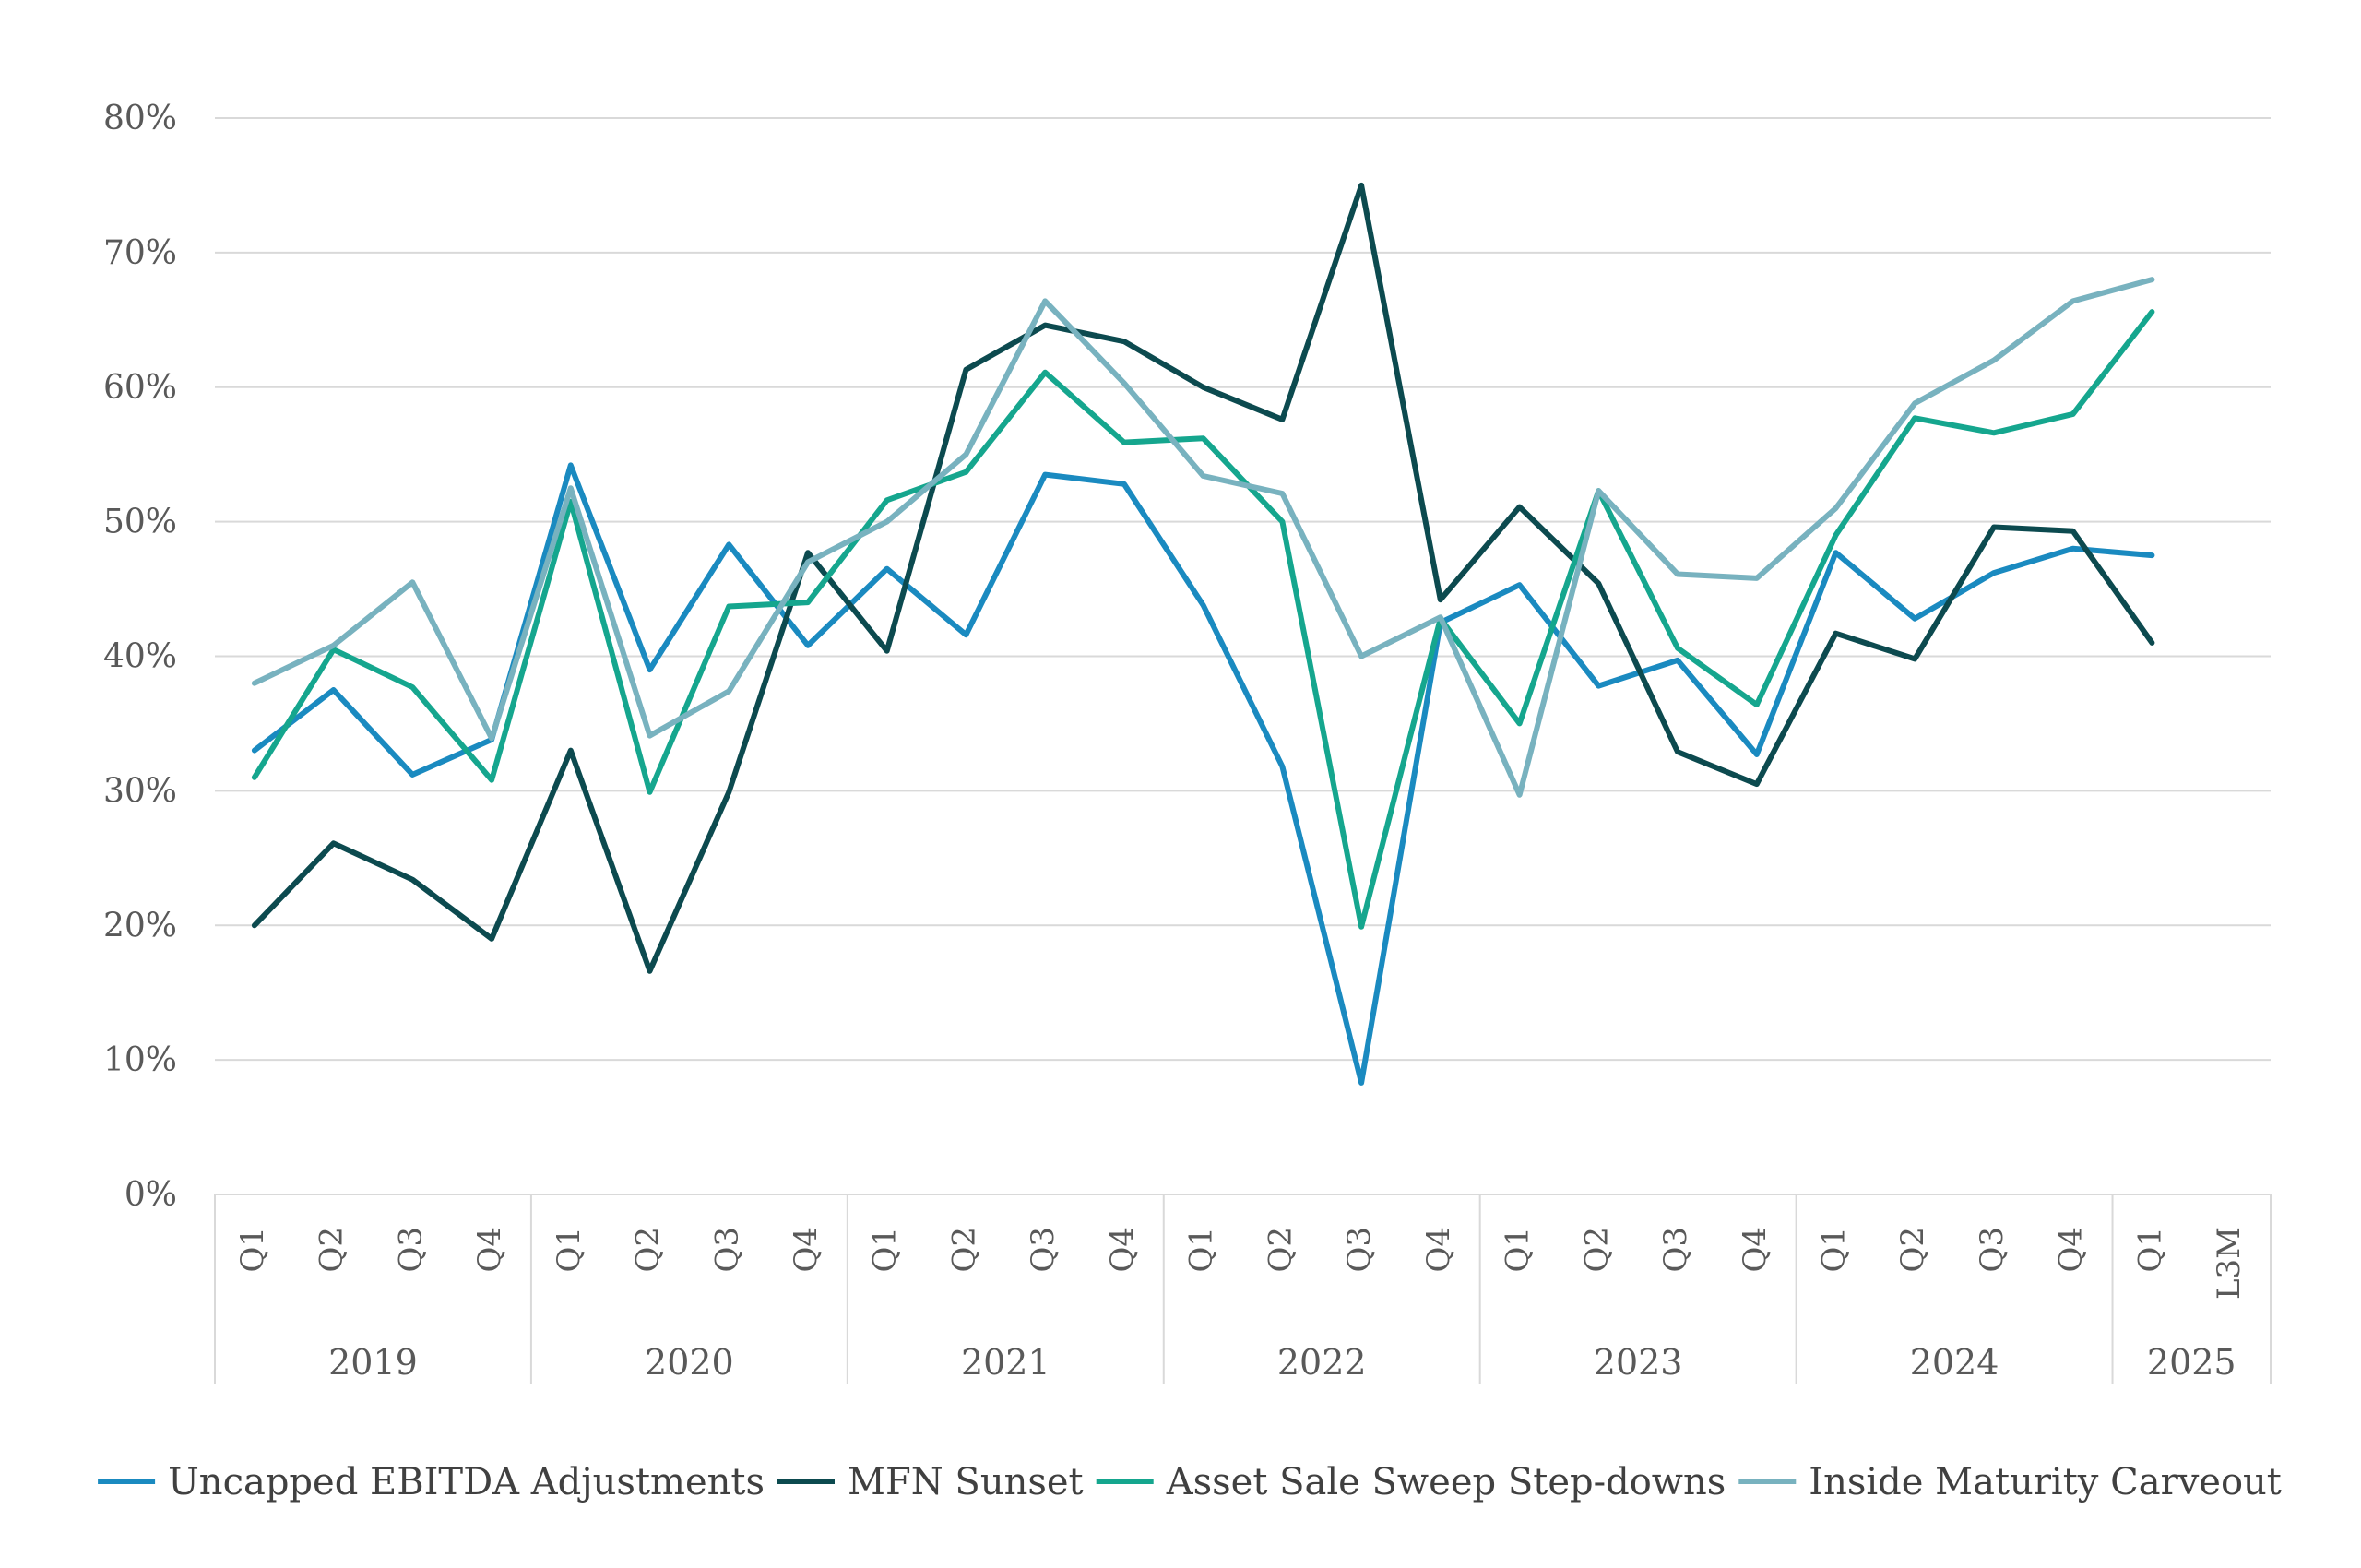 This screenshot has width=2361, height=1568. What do you see at coordinates (140, 1060) in the screenshot?
I see `y-tick-label: 10%` at bounding box center [140, 1060].